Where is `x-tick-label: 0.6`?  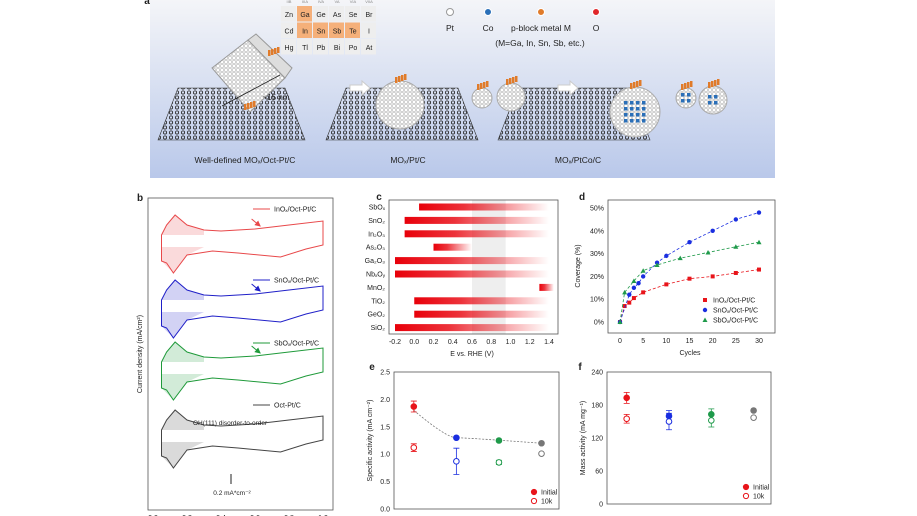 x-tick-label: 0.6 is located at coordinates (472, 342).